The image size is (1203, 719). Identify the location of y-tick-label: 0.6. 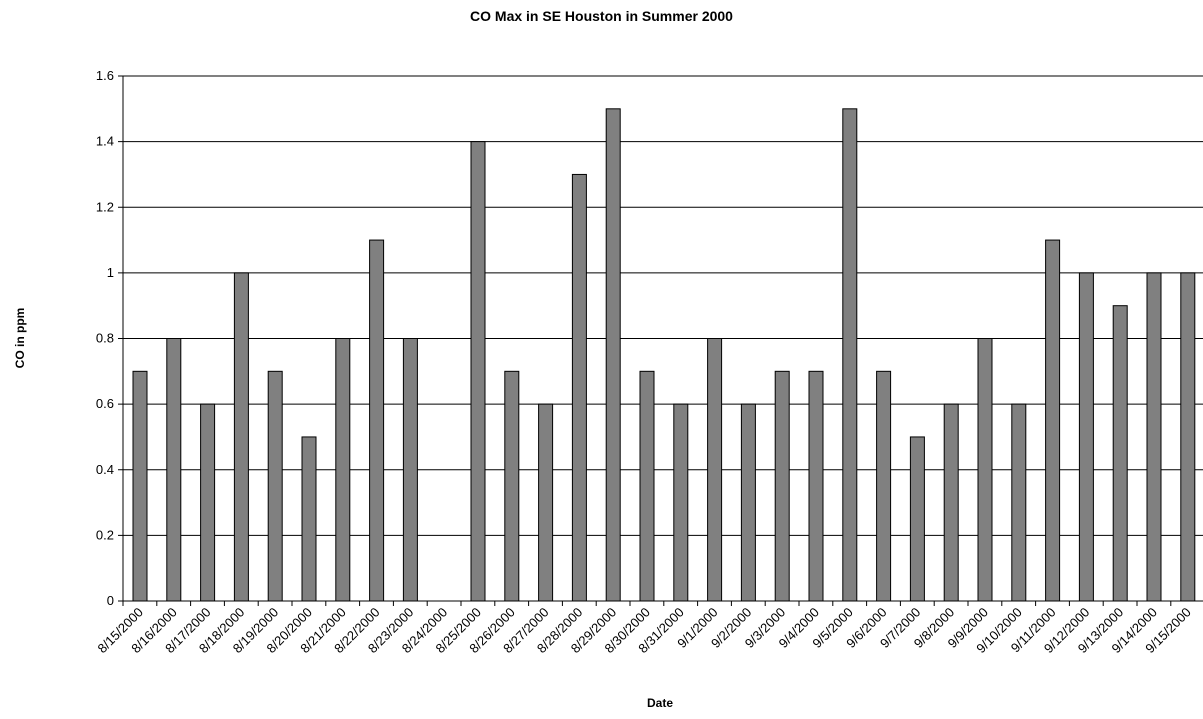
(105, 403).